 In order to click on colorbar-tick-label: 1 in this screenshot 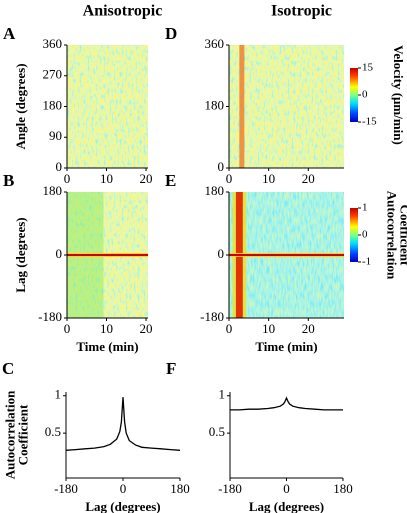, I will do `click(365, 208)`.